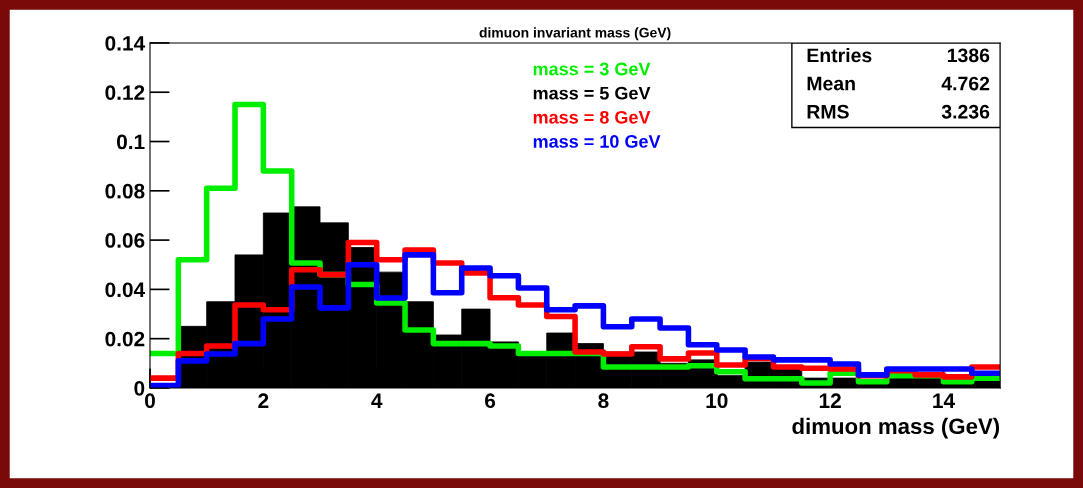  What do you see at coordinates (717, 401) in the screenshot?
I see `x-tick-label: 10` at bounding box center [717, 401].